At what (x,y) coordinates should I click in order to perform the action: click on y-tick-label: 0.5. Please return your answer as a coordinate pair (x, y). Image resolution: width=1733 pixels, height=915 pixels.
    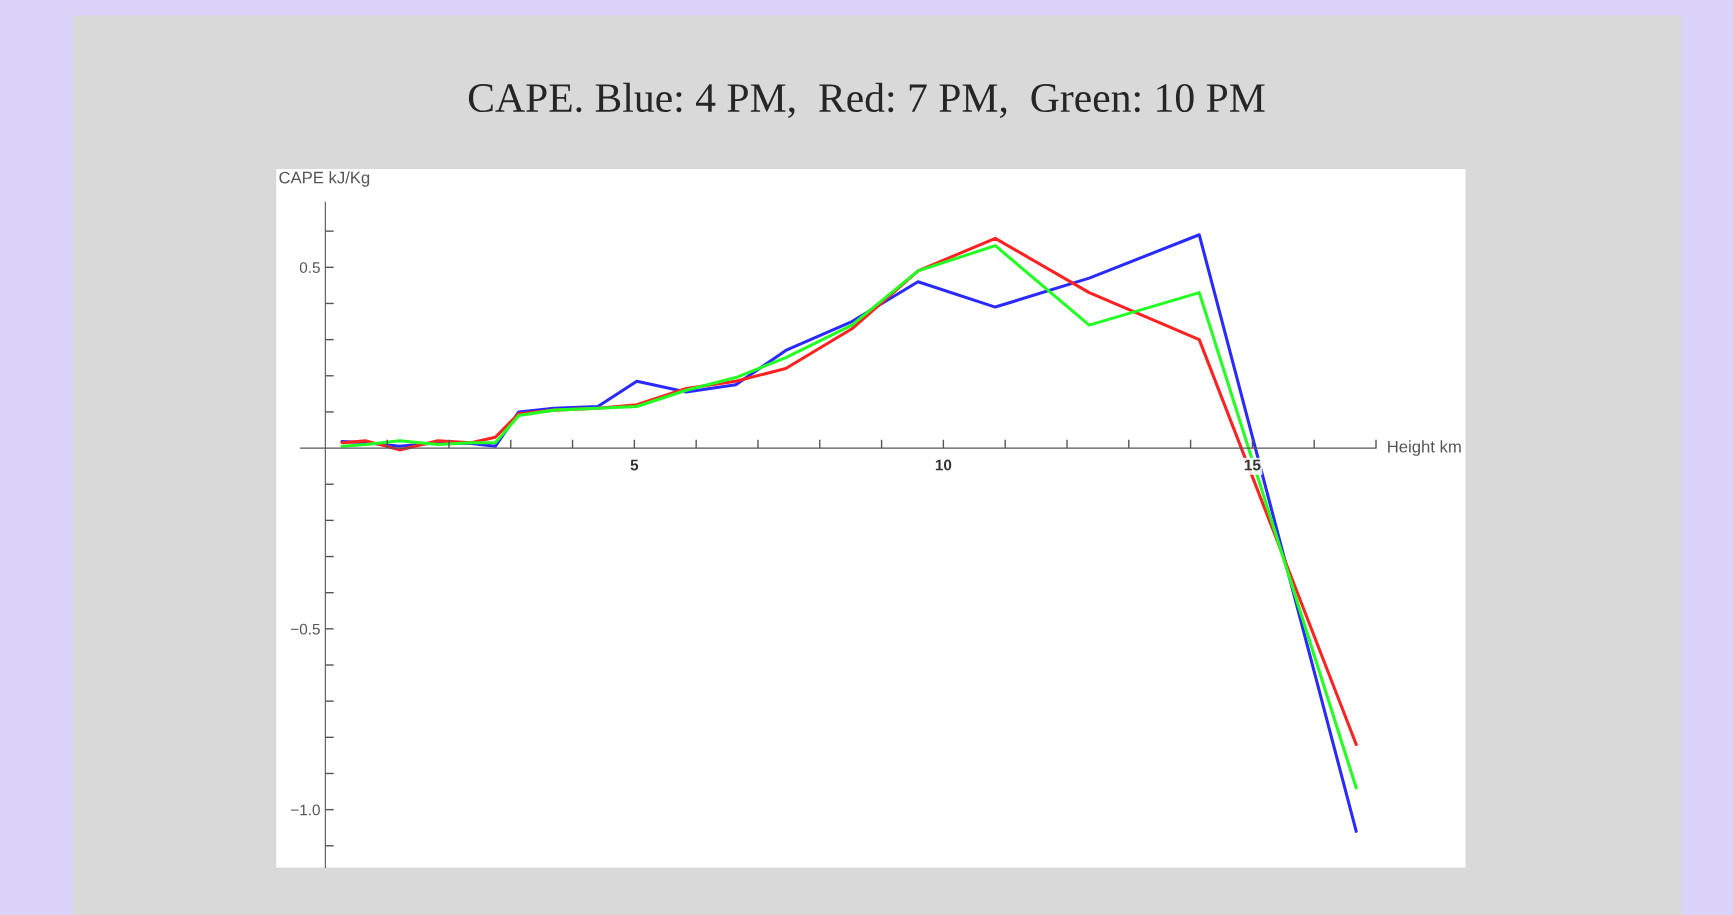
    Looking at the image, I should click on (309, 267).